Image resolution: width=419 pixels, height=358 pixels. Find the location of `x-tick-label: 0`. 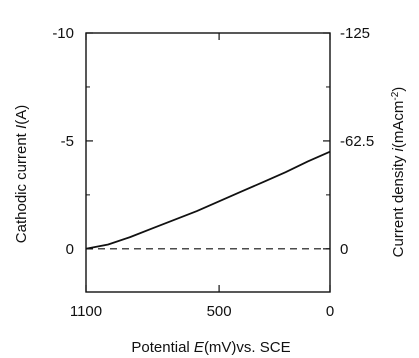

x-tick-label: 0 is located at coordinates (330, 311).